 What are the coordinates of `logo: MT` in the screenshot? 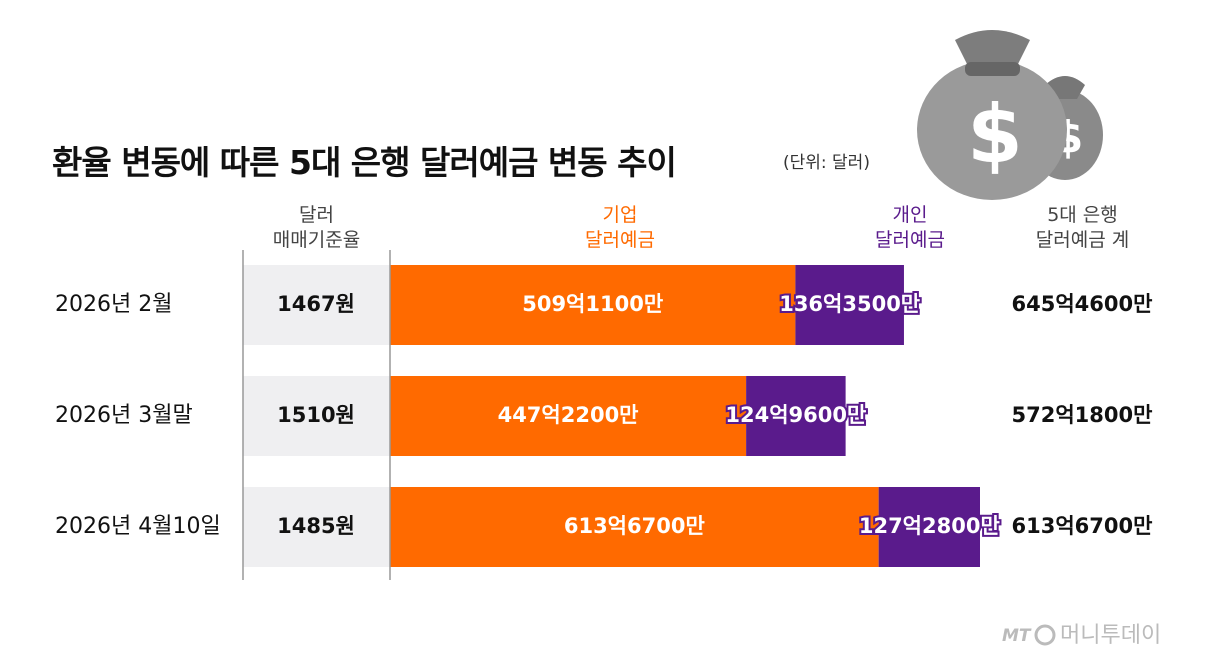 It's located at (1017, 636).